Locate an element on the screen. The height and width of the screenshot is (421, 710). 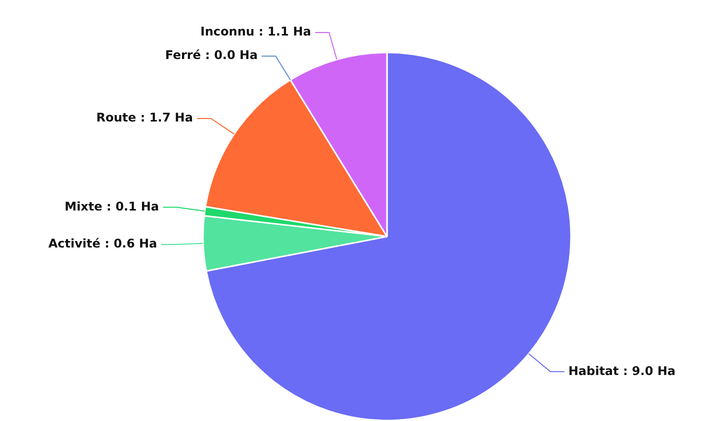
category-label: Ferré is located at coordinates (183, 55).